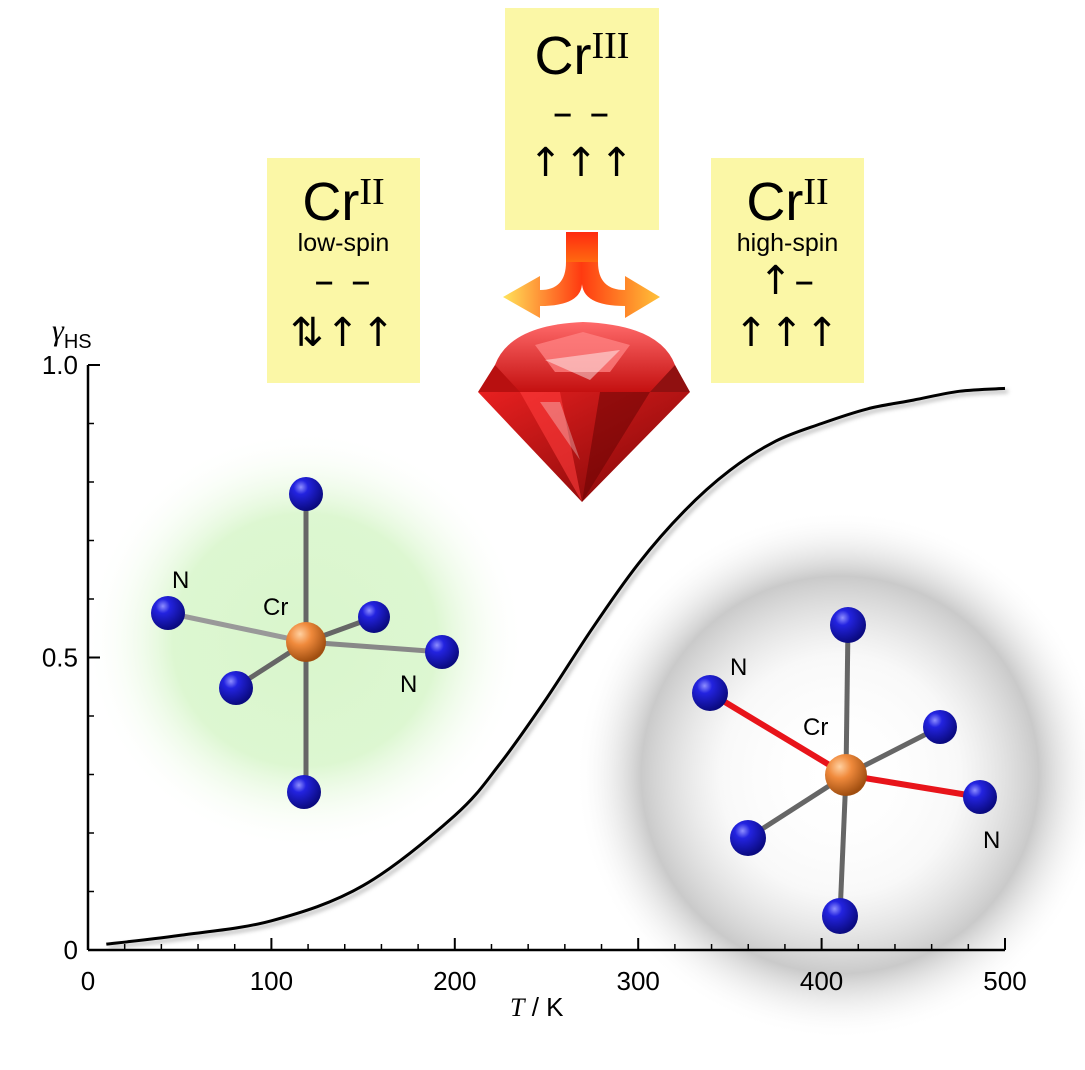 This screenshot has height=1070, width=1085. Describe the element at coordinates (787, 281) in the screenshot. I see `cr2-hs-eg-orbitals: ↑–` at that location.